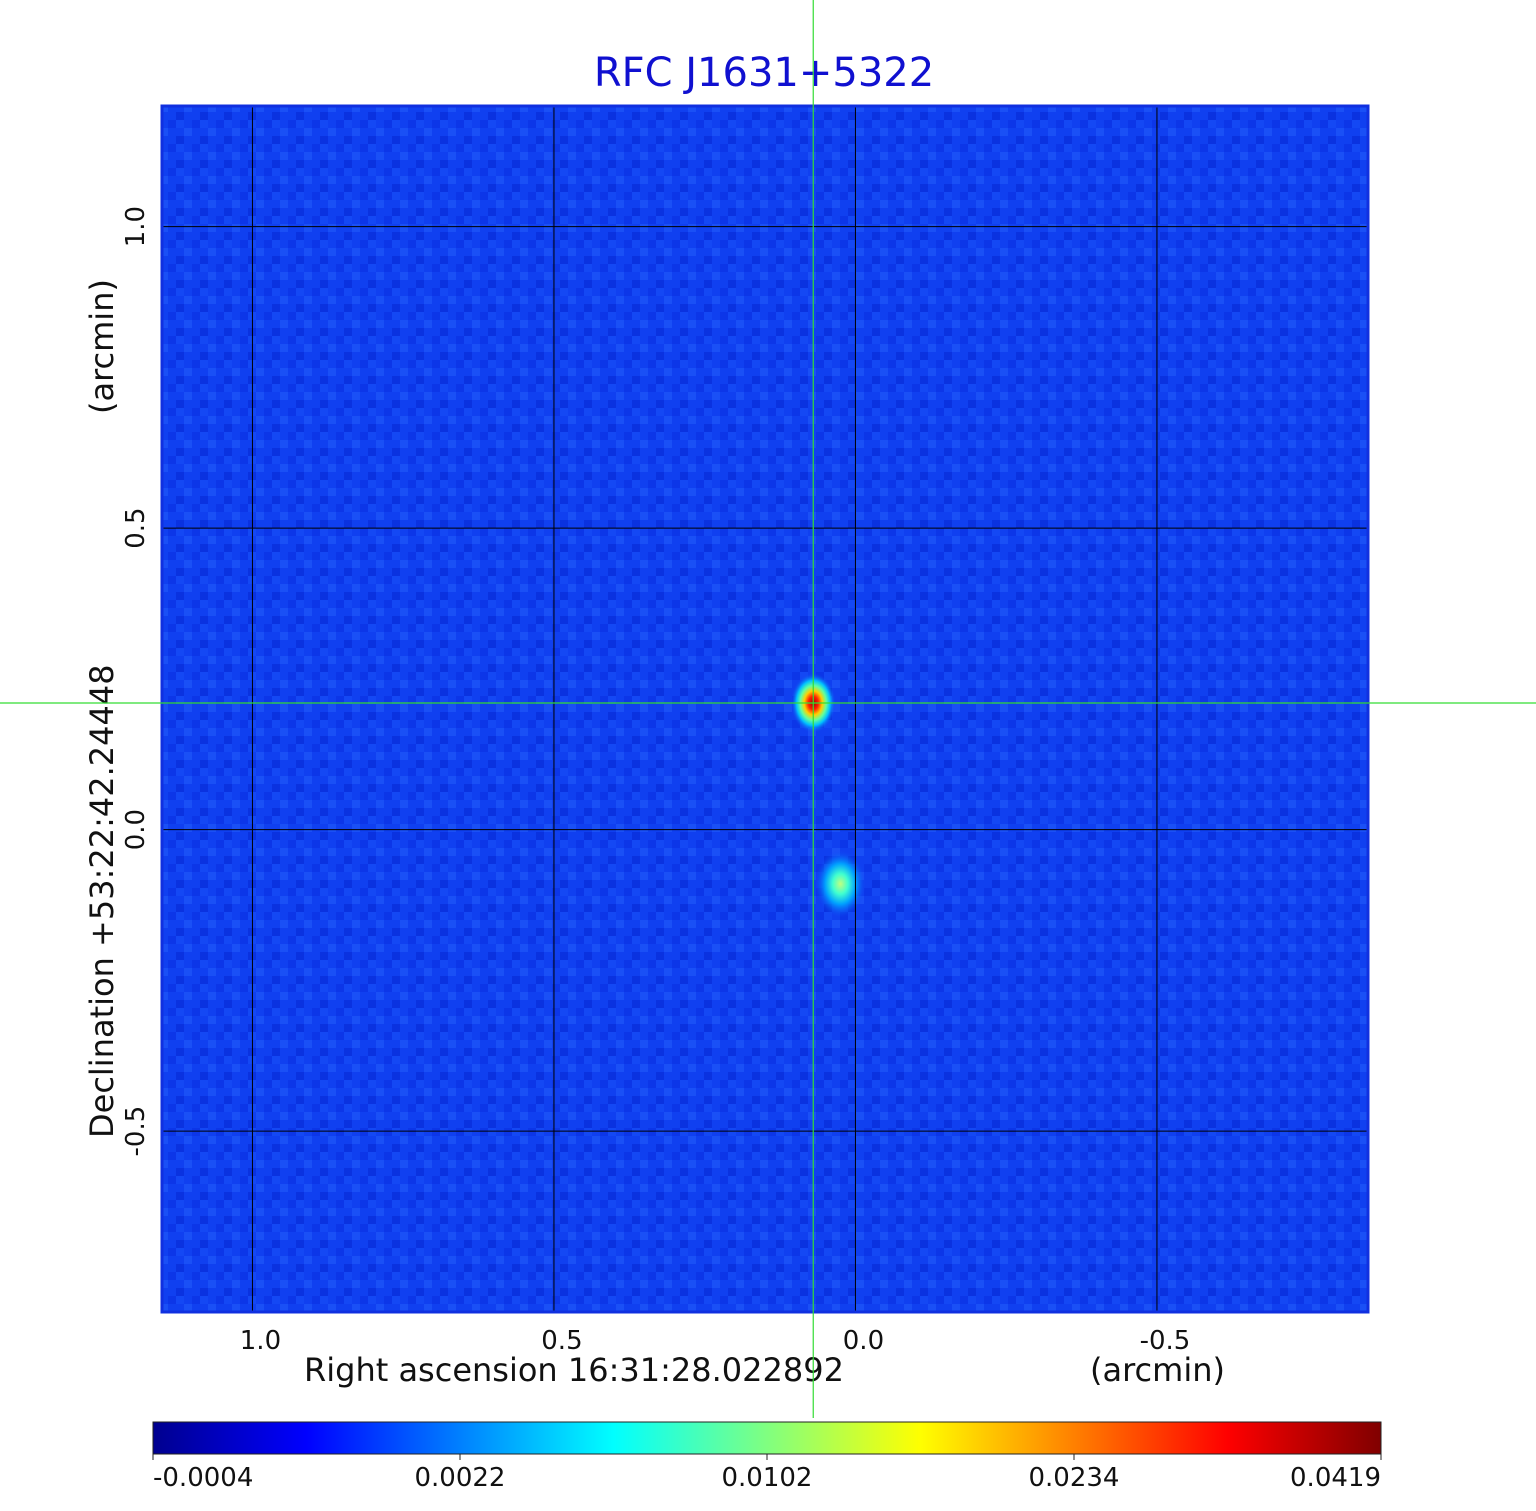 The image size is (1536, 1511). What do you see at coordinates (1165, 1341) in the screenshot?
I see `x-tick-label: -0.5` at bounding box center [1165, 1341].